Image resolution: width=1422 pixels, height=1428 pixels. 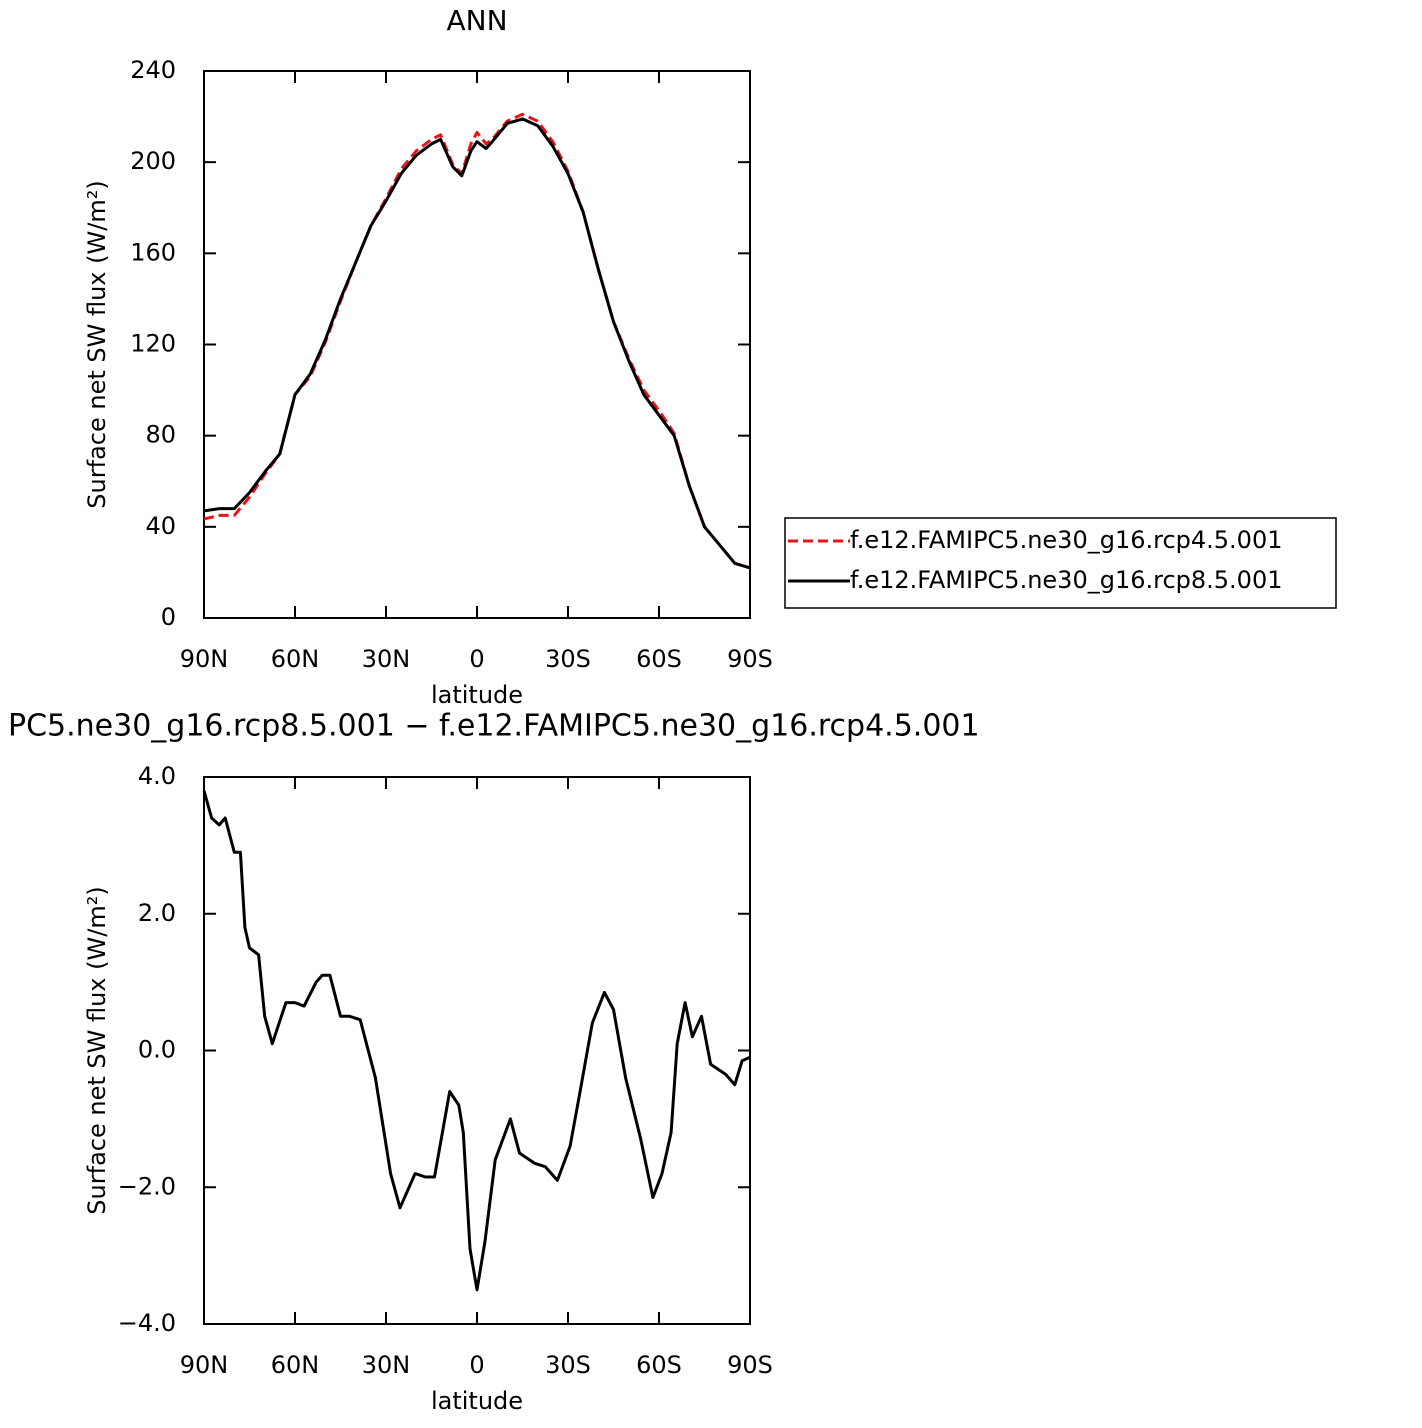 What do you see at coordinates (1060, 563) in the screenshot?
I see `legend-box` at bounding box center [1060, 563].